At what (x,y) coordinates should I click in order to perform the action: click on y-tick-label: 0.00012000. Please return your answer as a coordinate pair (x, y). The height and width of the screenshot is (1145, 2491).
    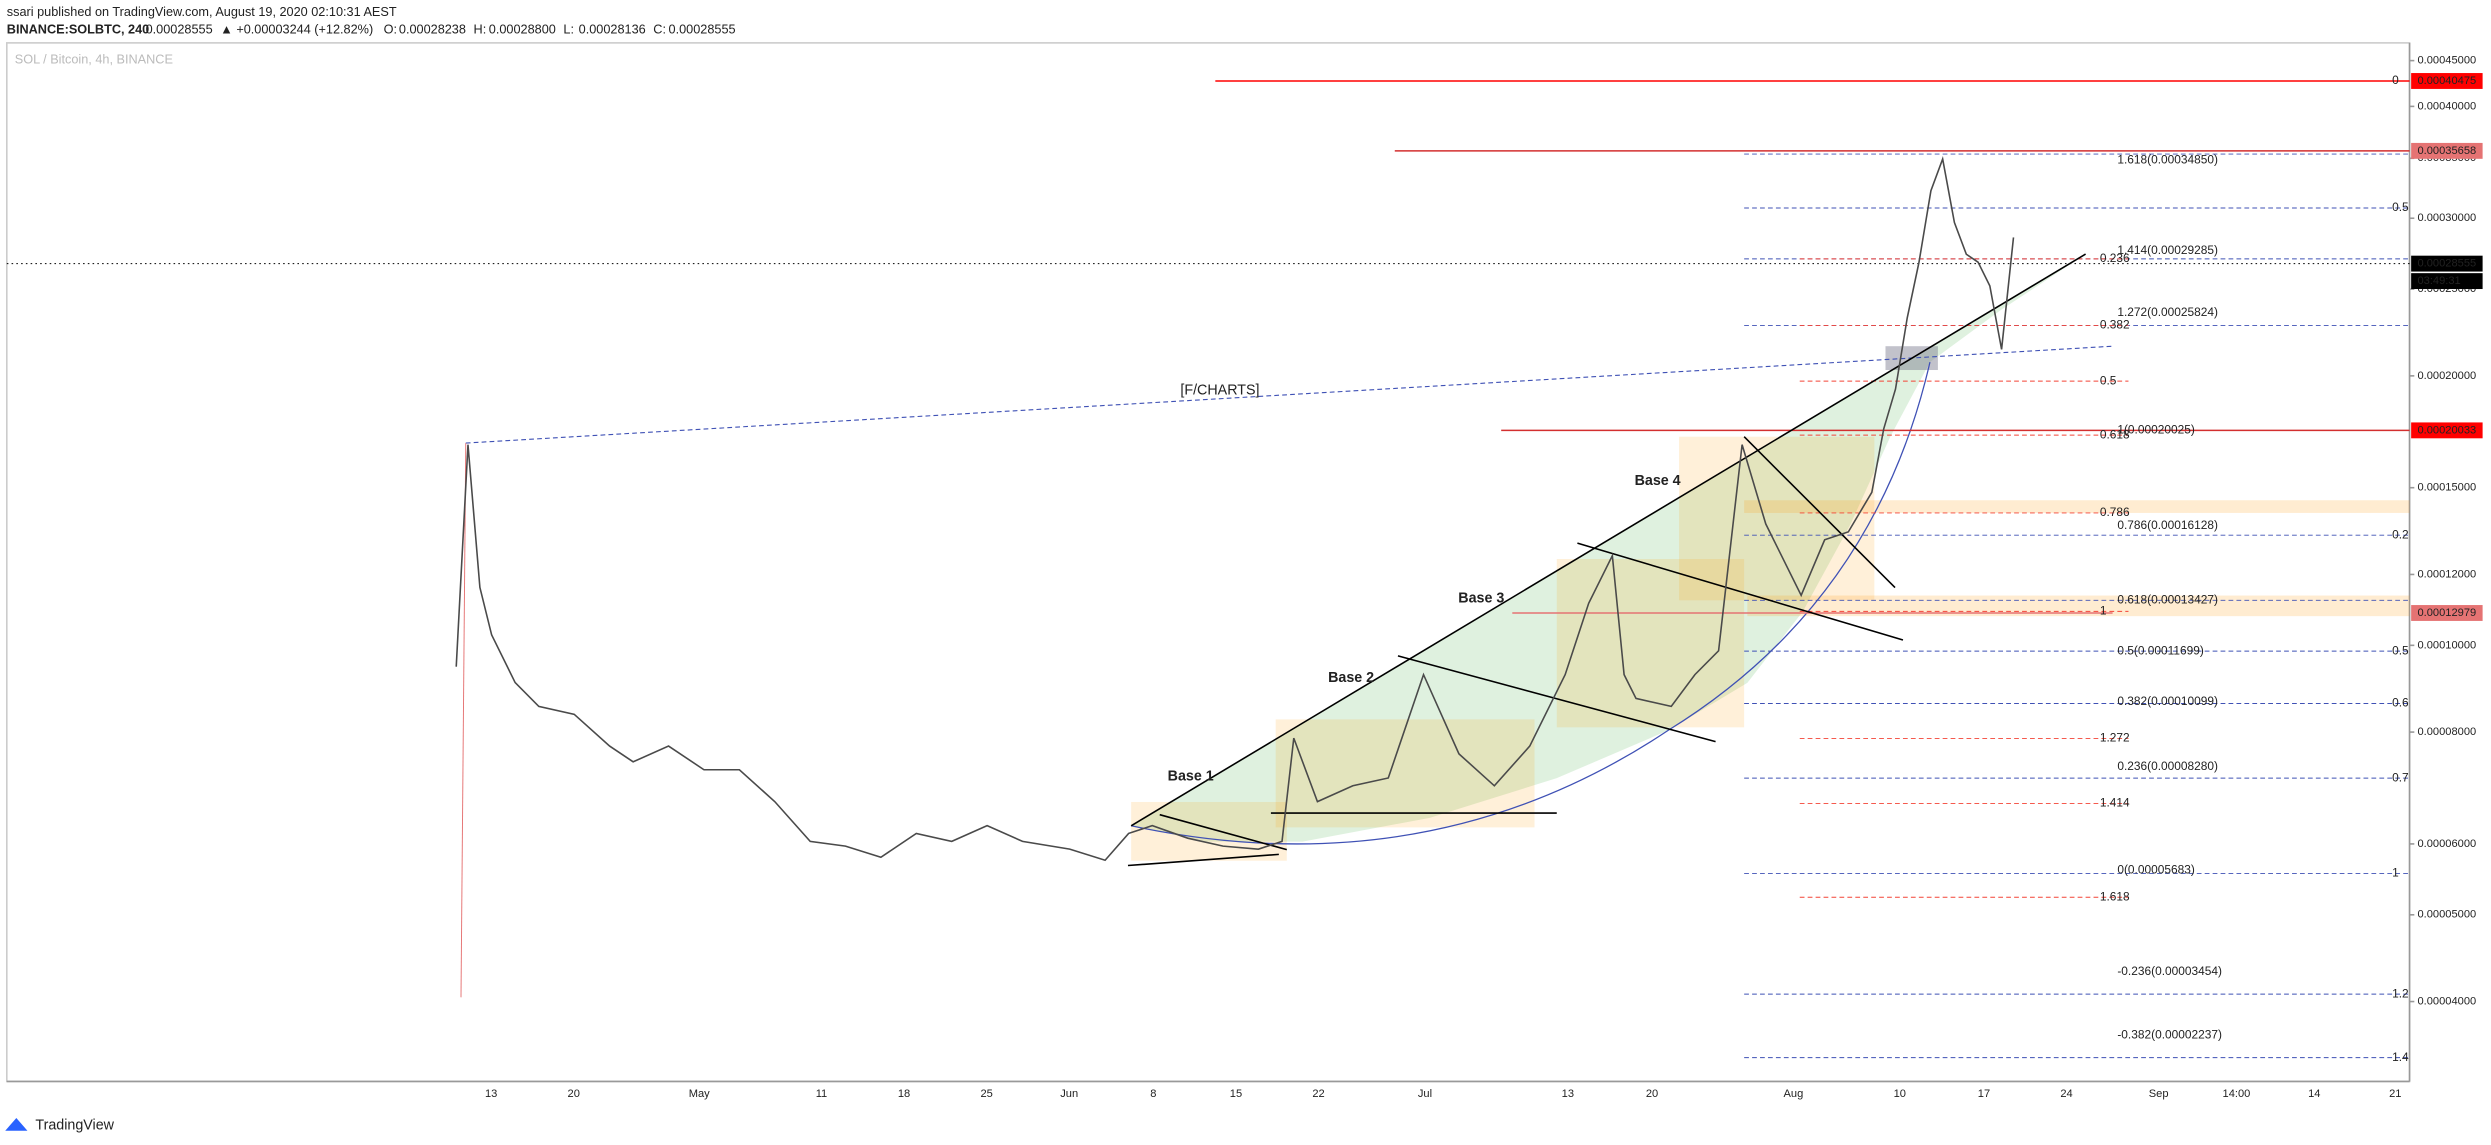
    Looking at the image, I should click on (2446, 574).